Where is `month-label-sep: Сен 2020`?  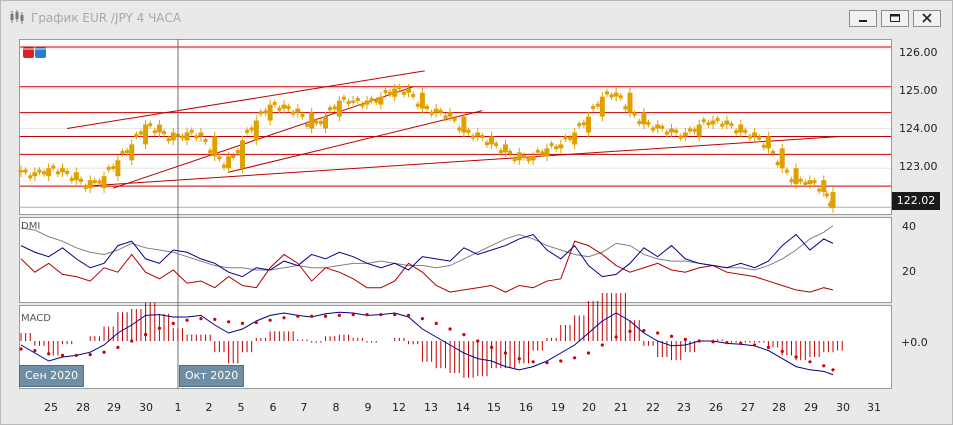 month-label-sep: Сен 2020 is located at coordinates (52, 376).